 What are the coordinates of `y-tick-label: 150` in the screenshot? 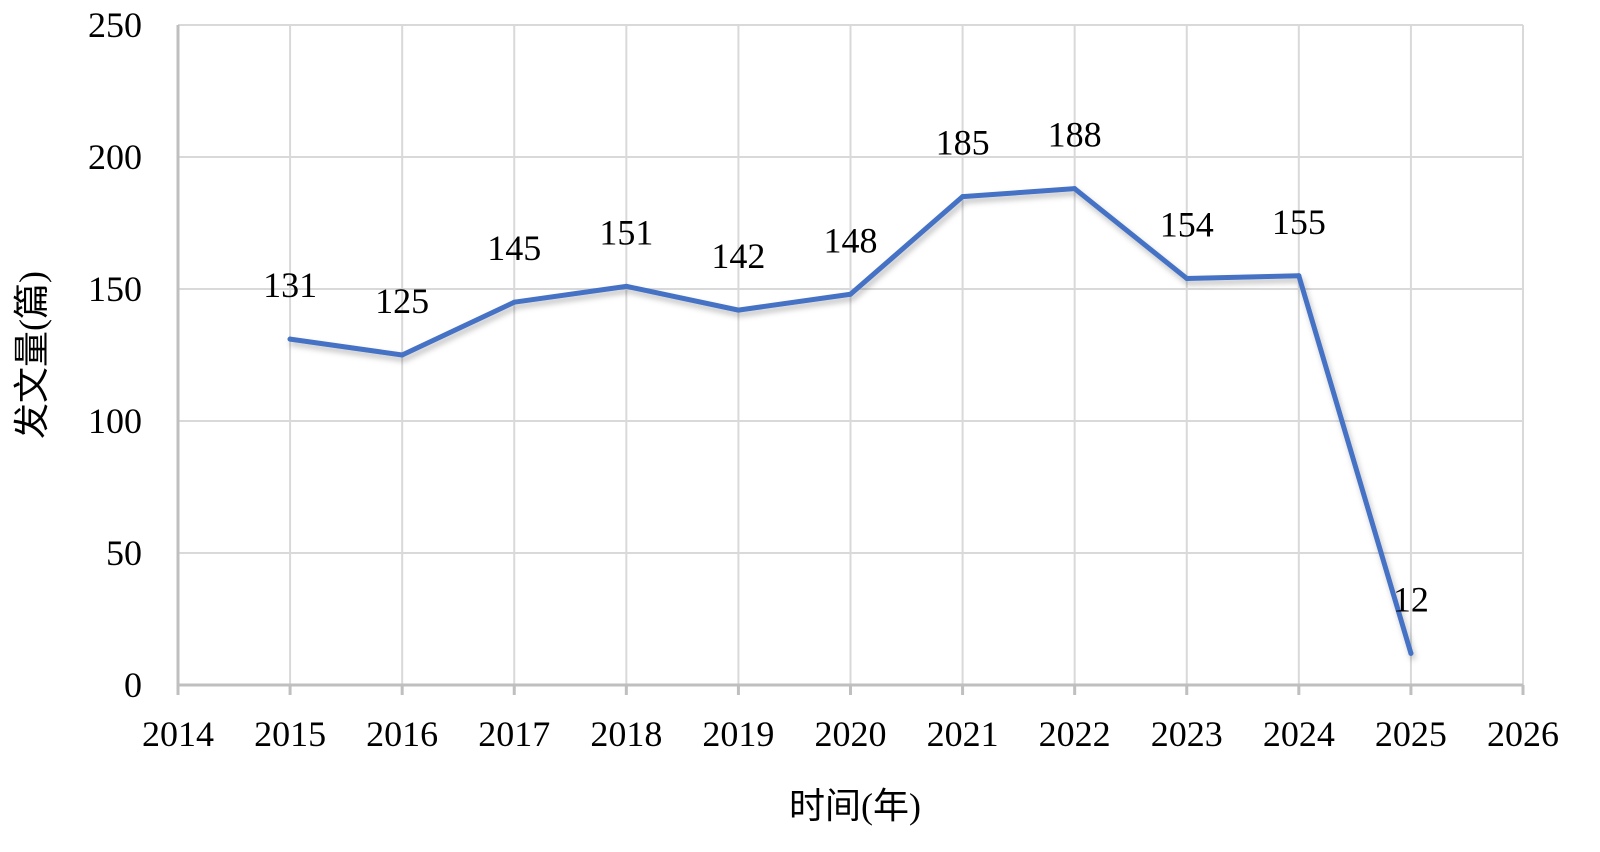 It's located at (115, 289).